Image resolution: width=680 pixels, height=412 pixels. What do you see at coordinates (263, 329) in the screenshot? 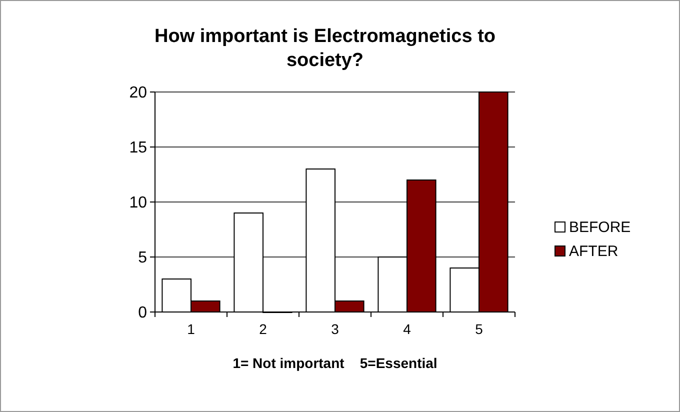
I see `x-tick-label: 2` at bounding box center [263, 329].